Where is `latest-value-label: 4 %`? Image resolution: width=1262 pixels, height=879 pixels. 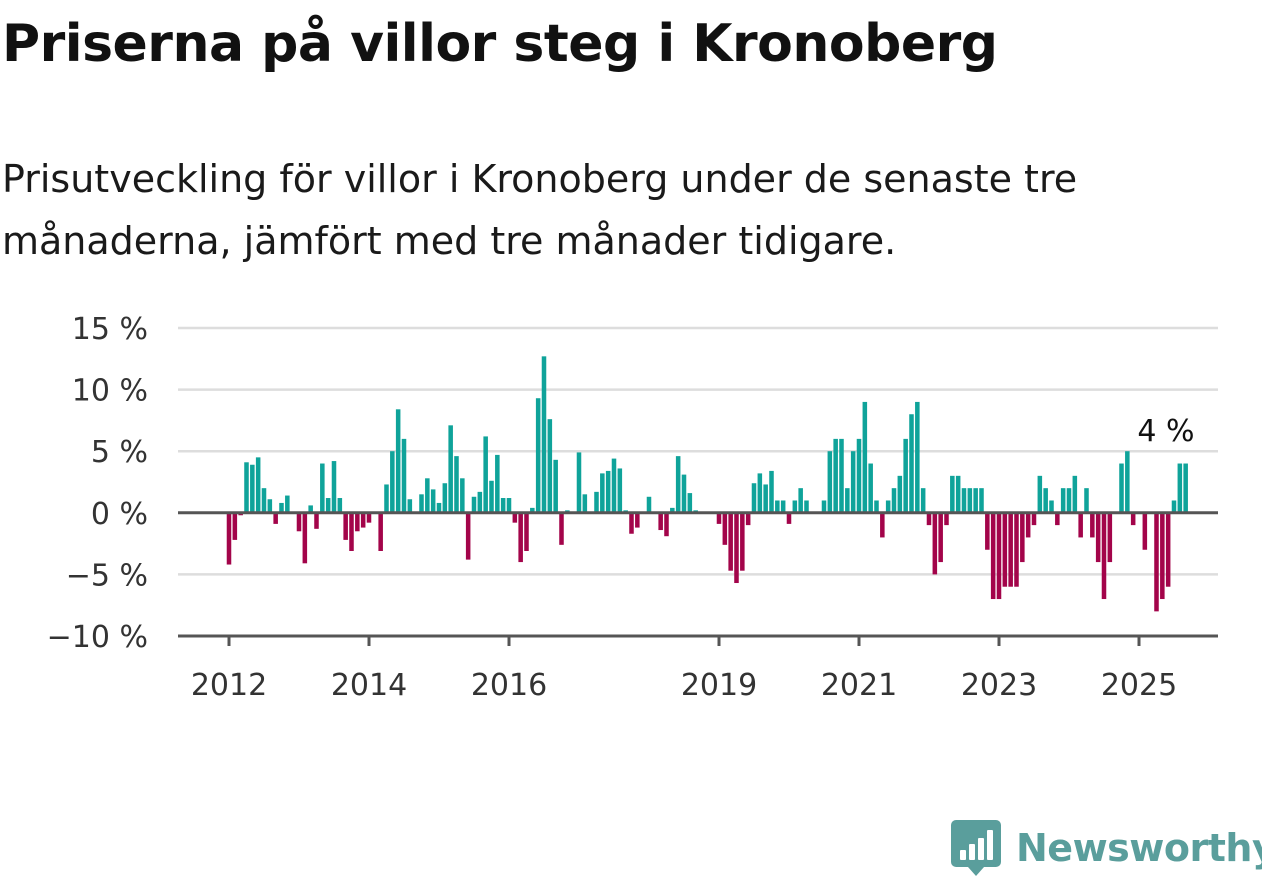 latest-value-label: 4 % is located at coordinates (1165, 431).